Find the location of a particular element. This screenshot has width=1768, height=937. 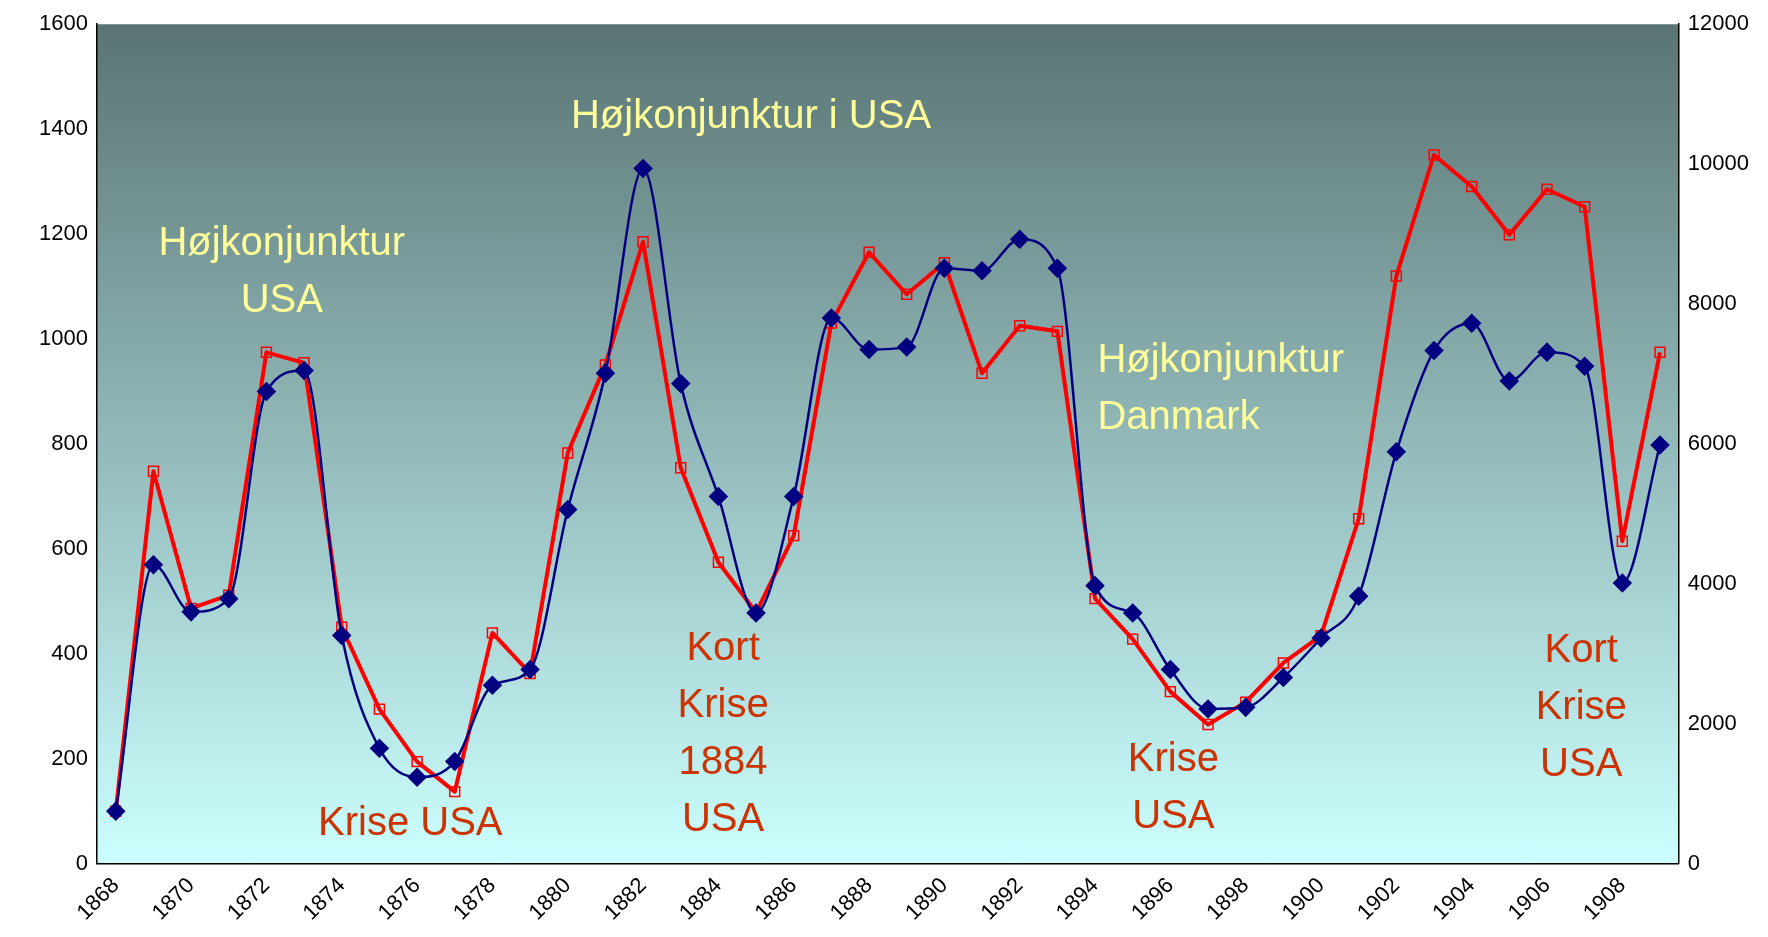

y-tick-label: 1200 is located at coordinates (63, 233).